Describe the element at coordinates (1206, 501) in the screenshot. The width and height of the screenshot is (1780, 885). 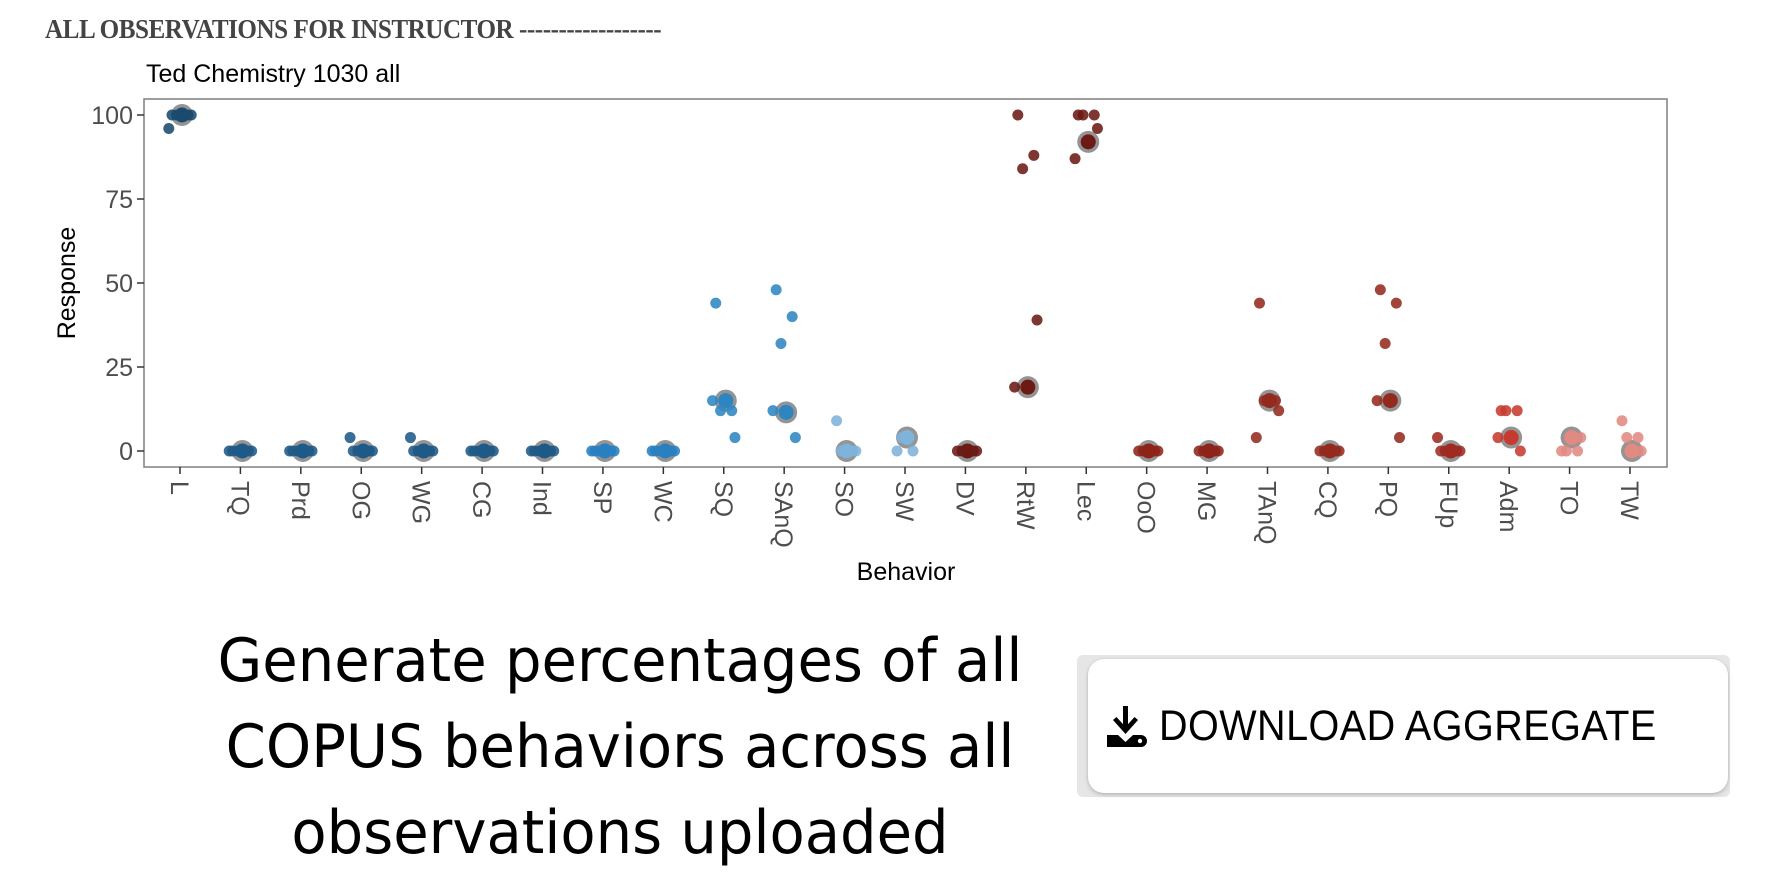
I see `x-tick-label: MG` at that location.